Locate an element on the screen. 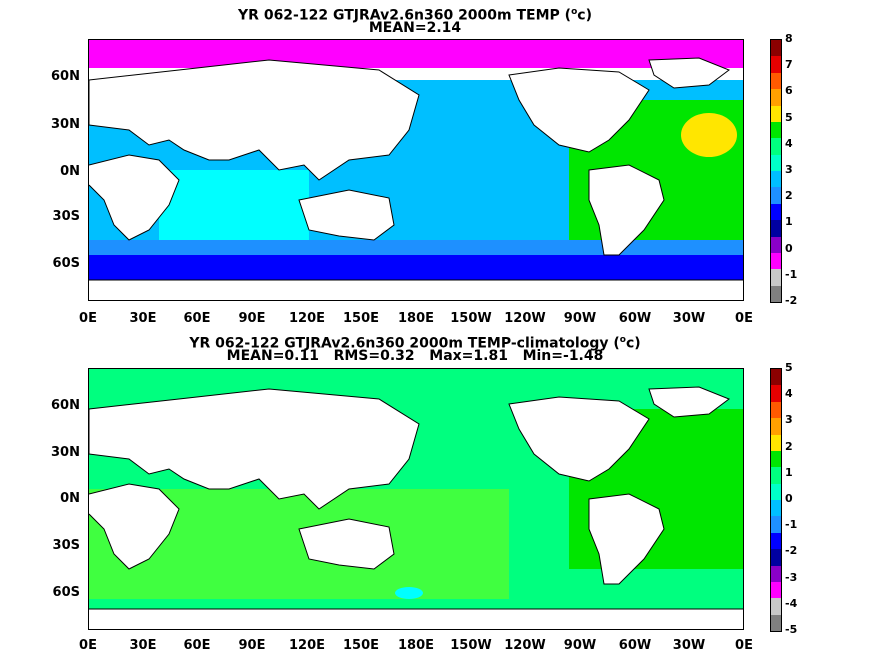 The height and width of the screenshot is (656, 875). panel2-lat-label-30s: 30S is located at coordinates (66, 545).